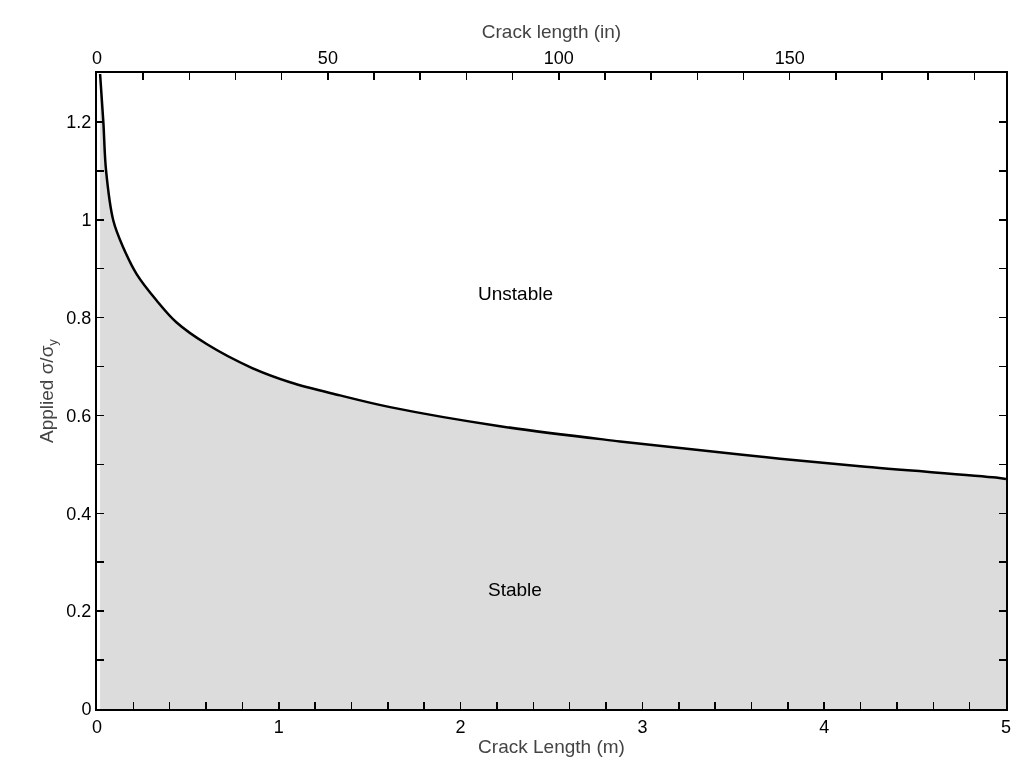 The height and width of the screenshot is (773, 1017). What do you see at coordinates (460, 726) in the screenshot?
I see `x-tick-label: 2` at bounding box center [460, 726].